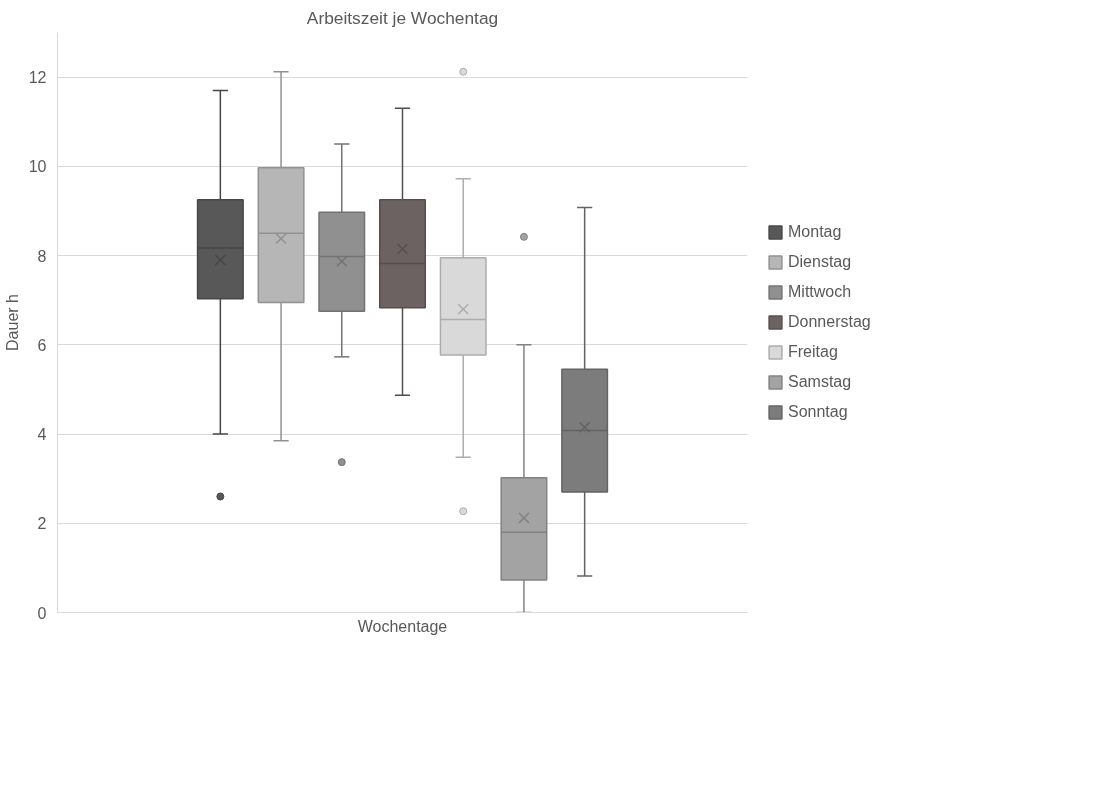 The width and height of the screenshot is (1113, 789). Describe the element at coordinates (42, 256) in the screenshot. I see `y-tick-label: 8` at that location.